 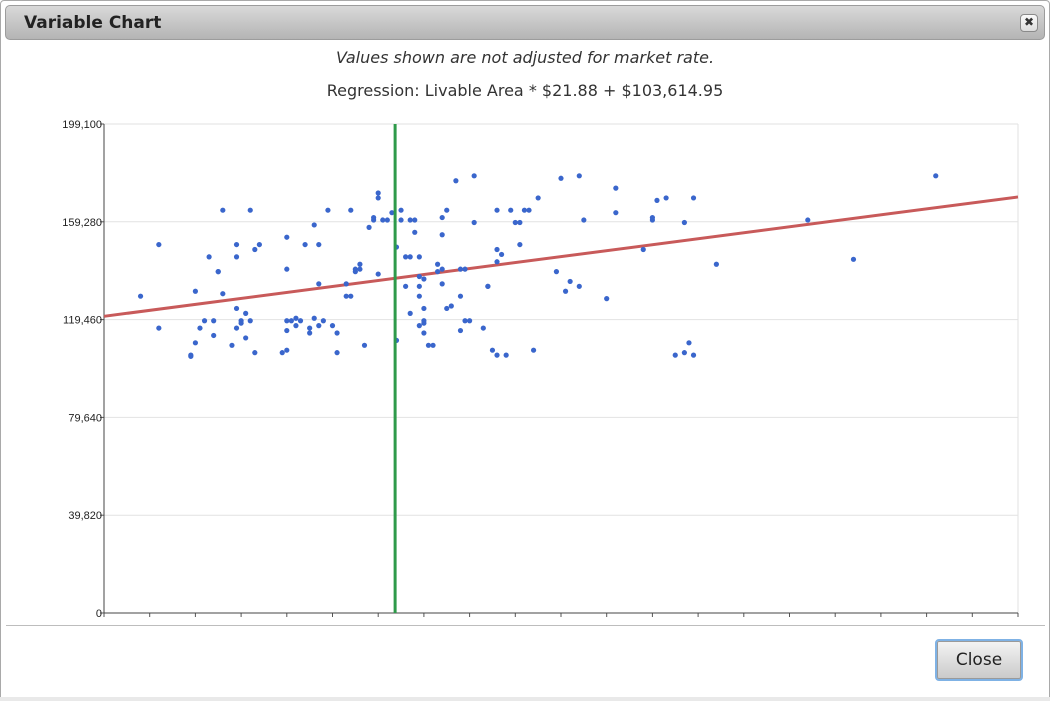 I want to click on dialog-title: Variable Chart, so click(x=93, y=23).